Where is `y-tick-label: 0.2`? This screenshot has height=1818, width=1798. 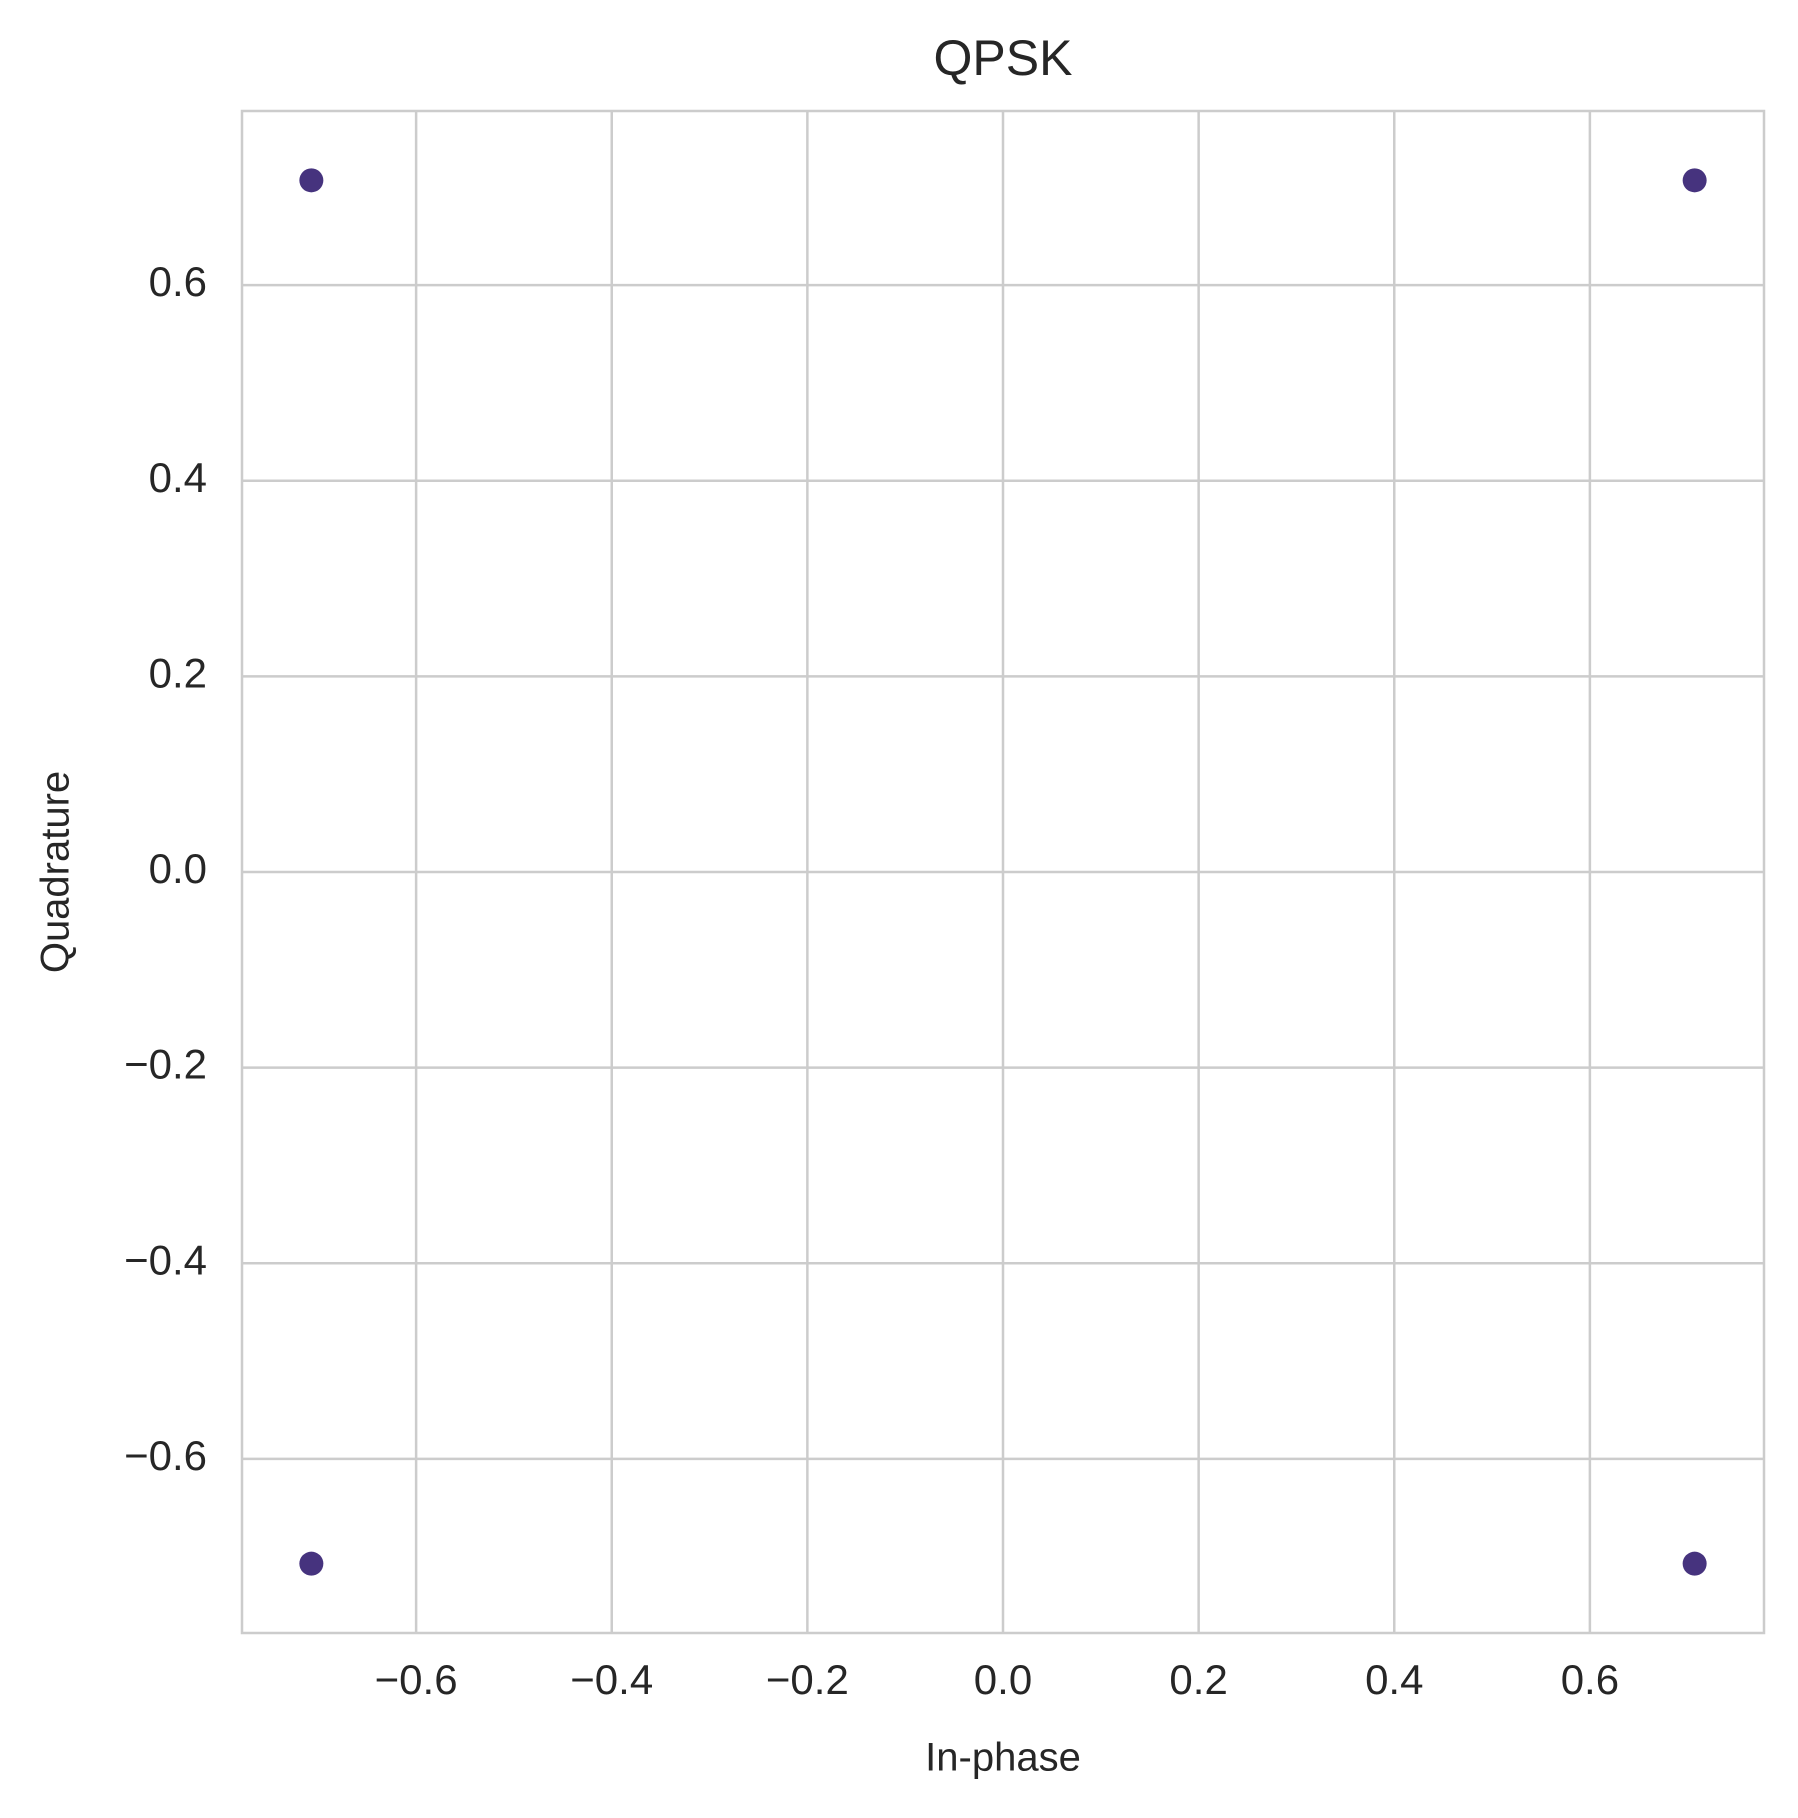 y-tick-label: 0.2 is located at coordinates (178, 672).